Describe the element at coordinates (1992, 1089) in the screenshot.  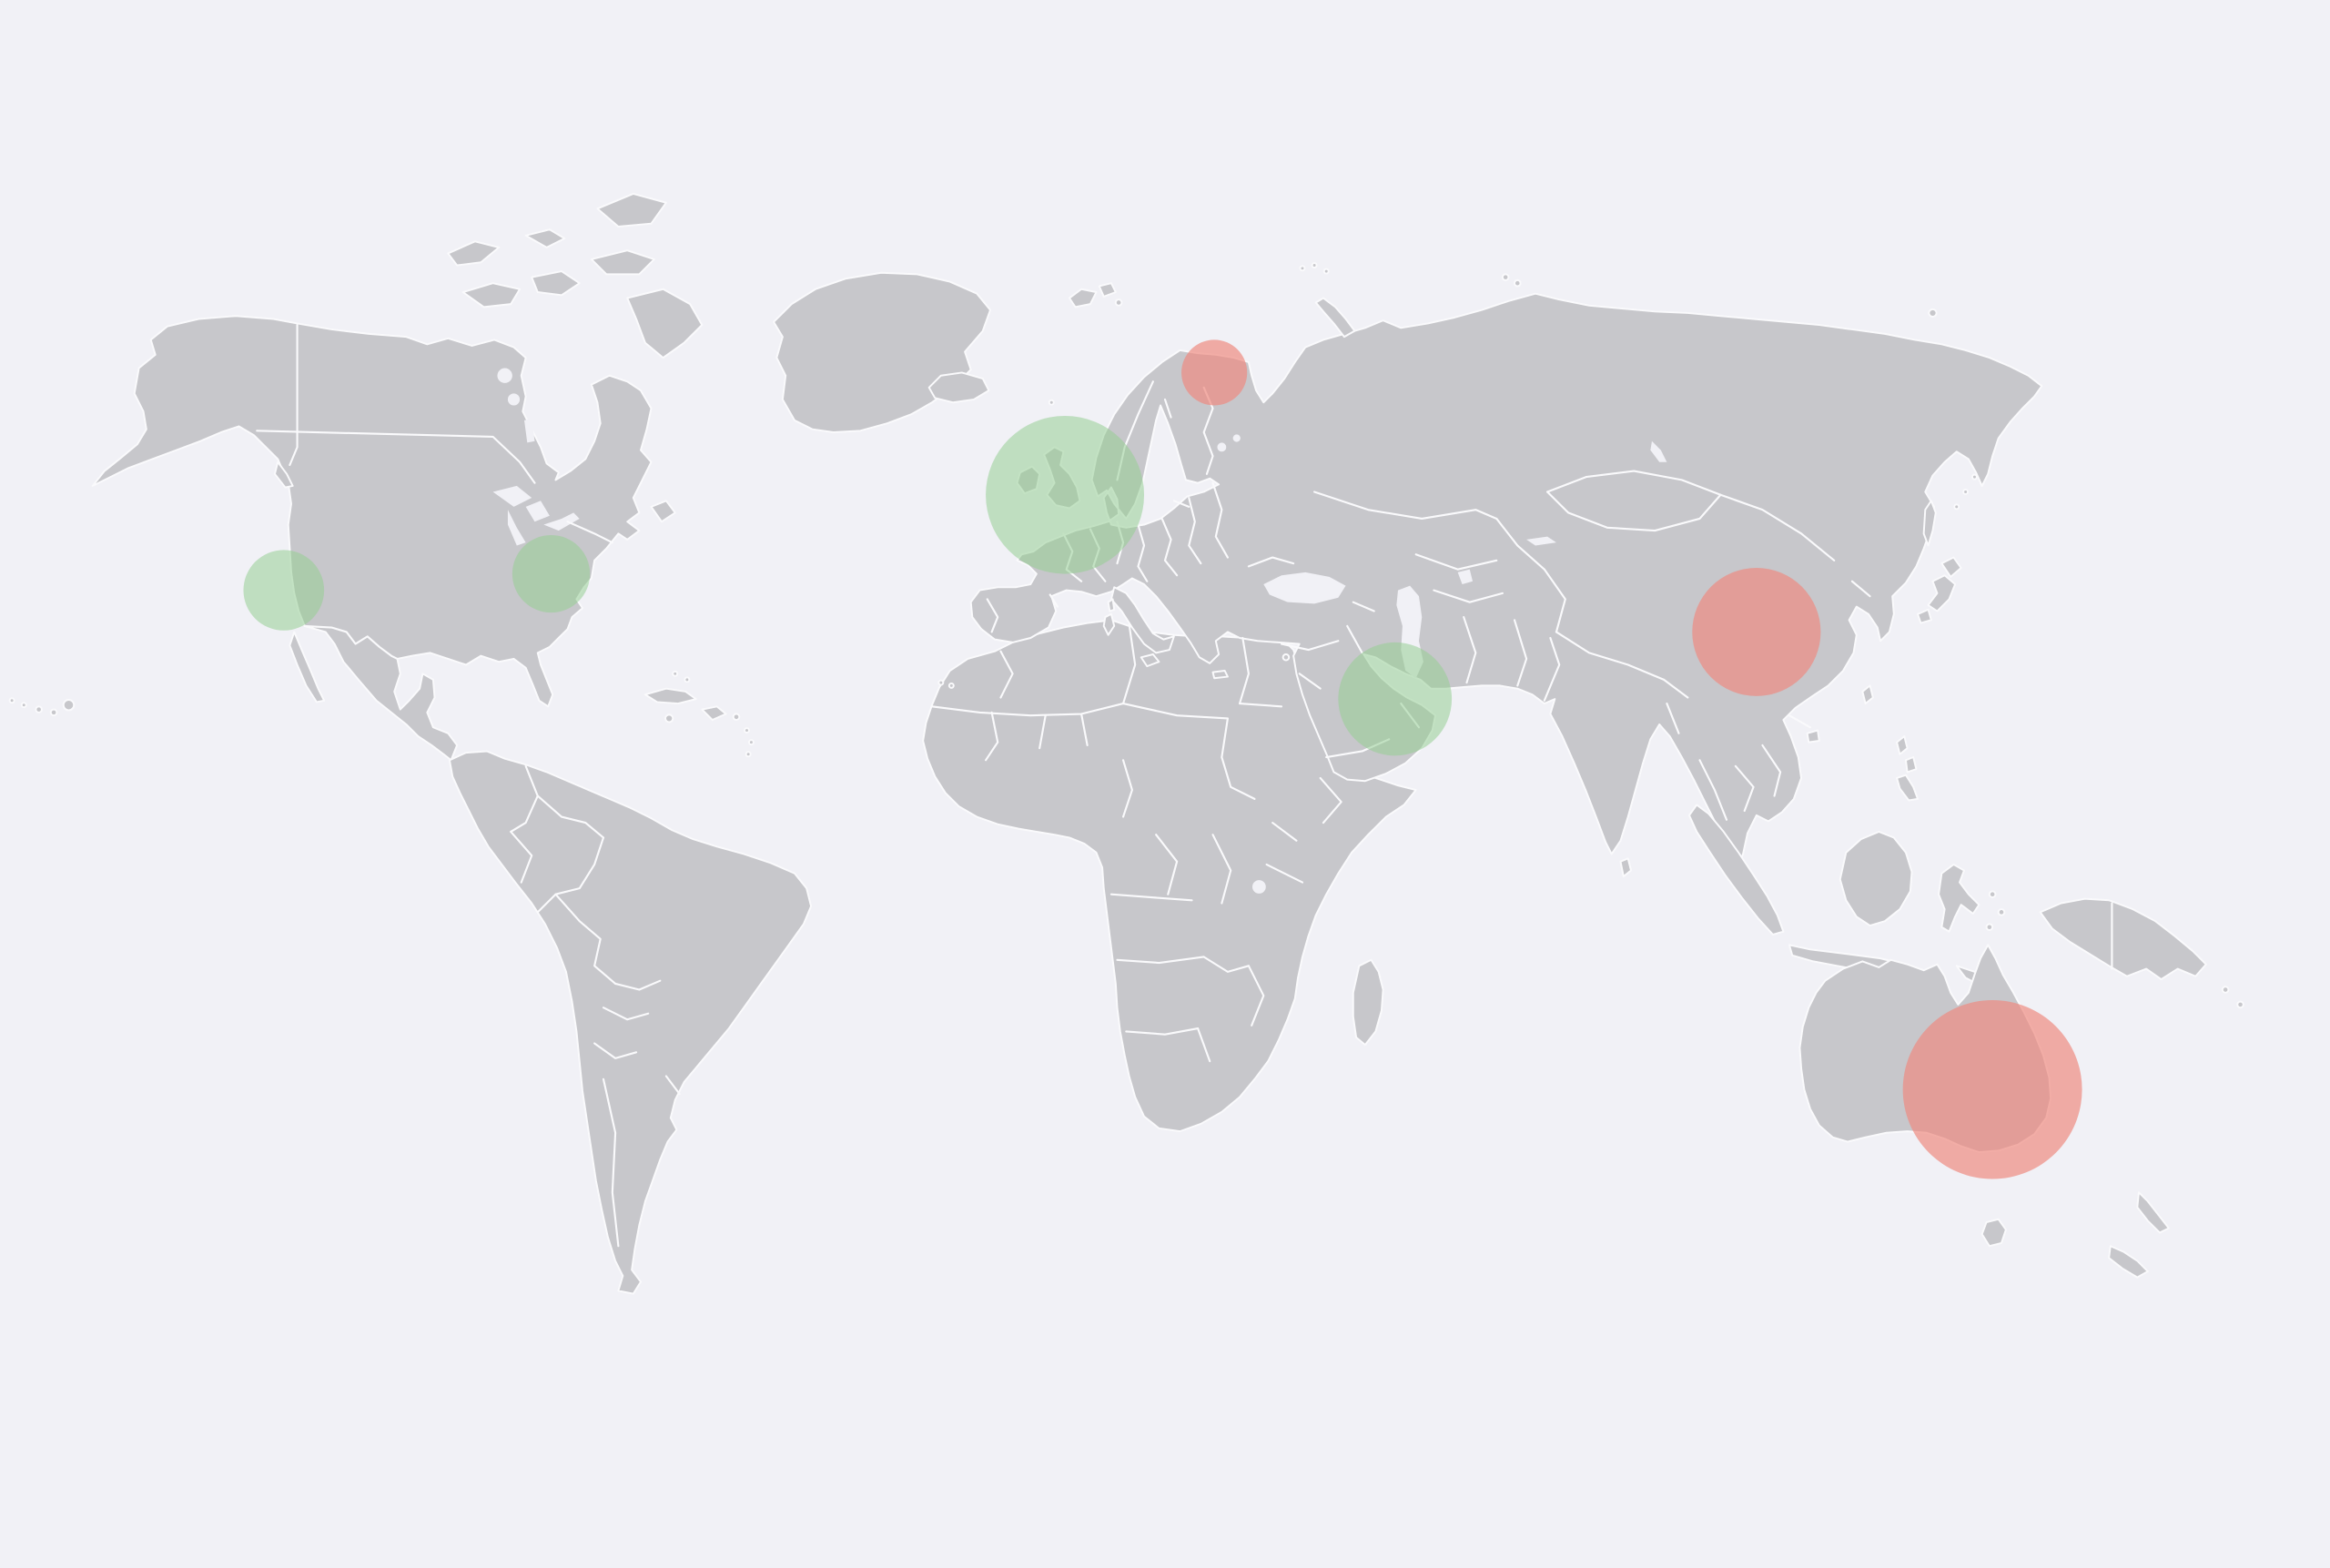
I see `marker-southeast-australia` at that location.